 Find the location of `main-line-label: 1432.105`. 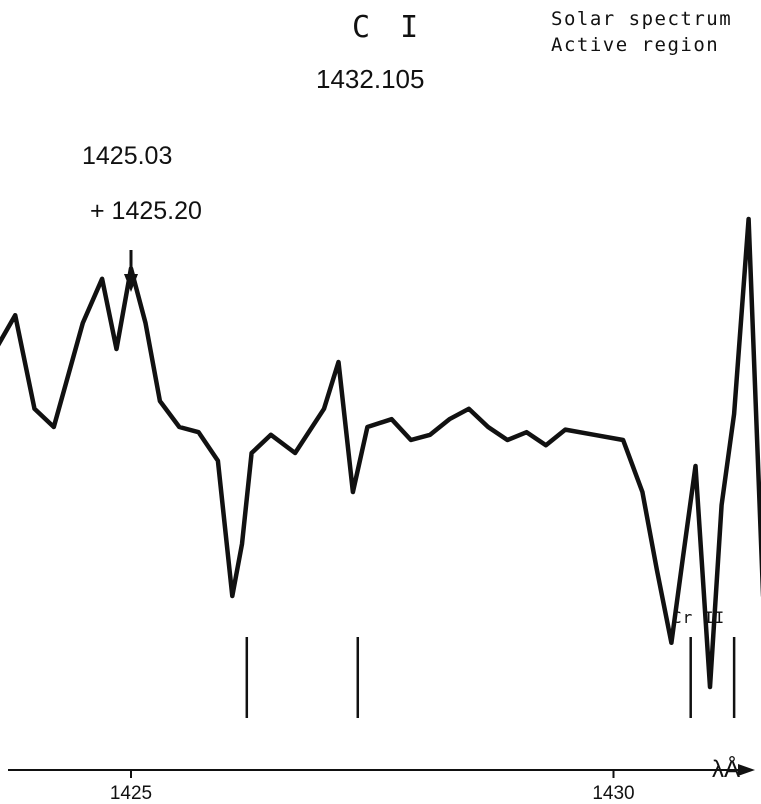

main-line-label: 1432.105 is located at coordinates (370, 79).